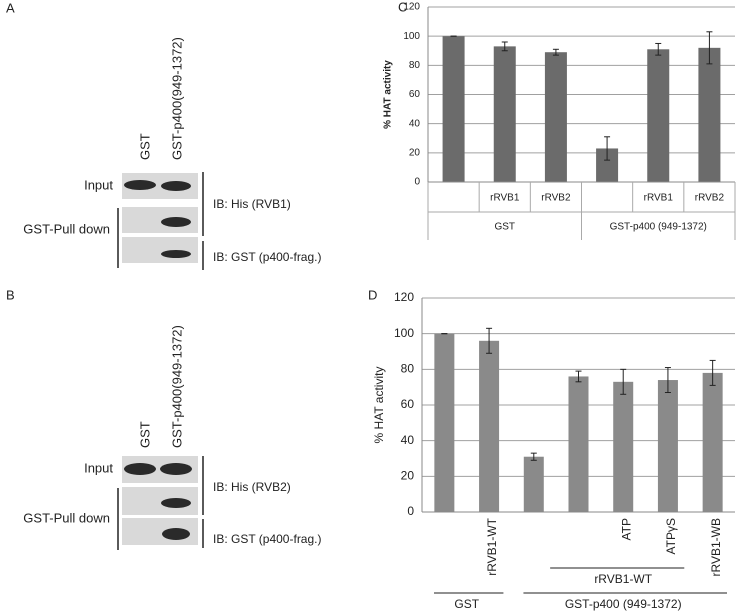  I want to click on panel-letter: B, so click(10, 294).